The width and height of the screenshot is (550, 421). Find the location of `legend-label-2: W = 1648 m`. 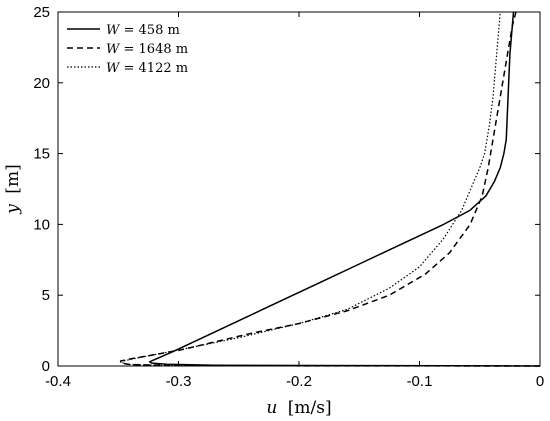

legend-label-2: W = 1648 m is located at coordinates (147, 49).